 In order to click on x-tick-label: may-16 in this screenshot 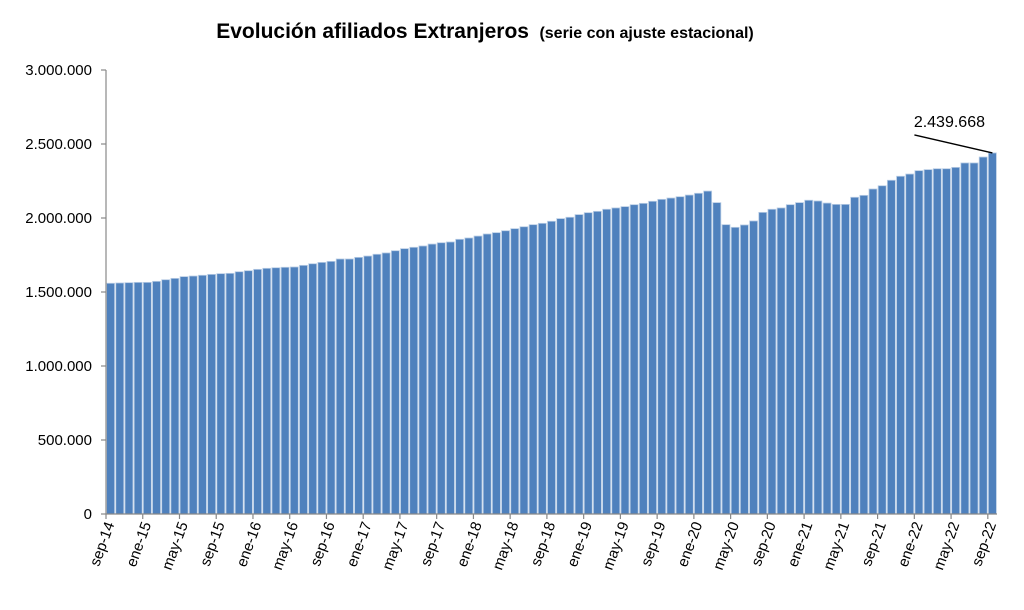, I will do `click(285, 546)`.